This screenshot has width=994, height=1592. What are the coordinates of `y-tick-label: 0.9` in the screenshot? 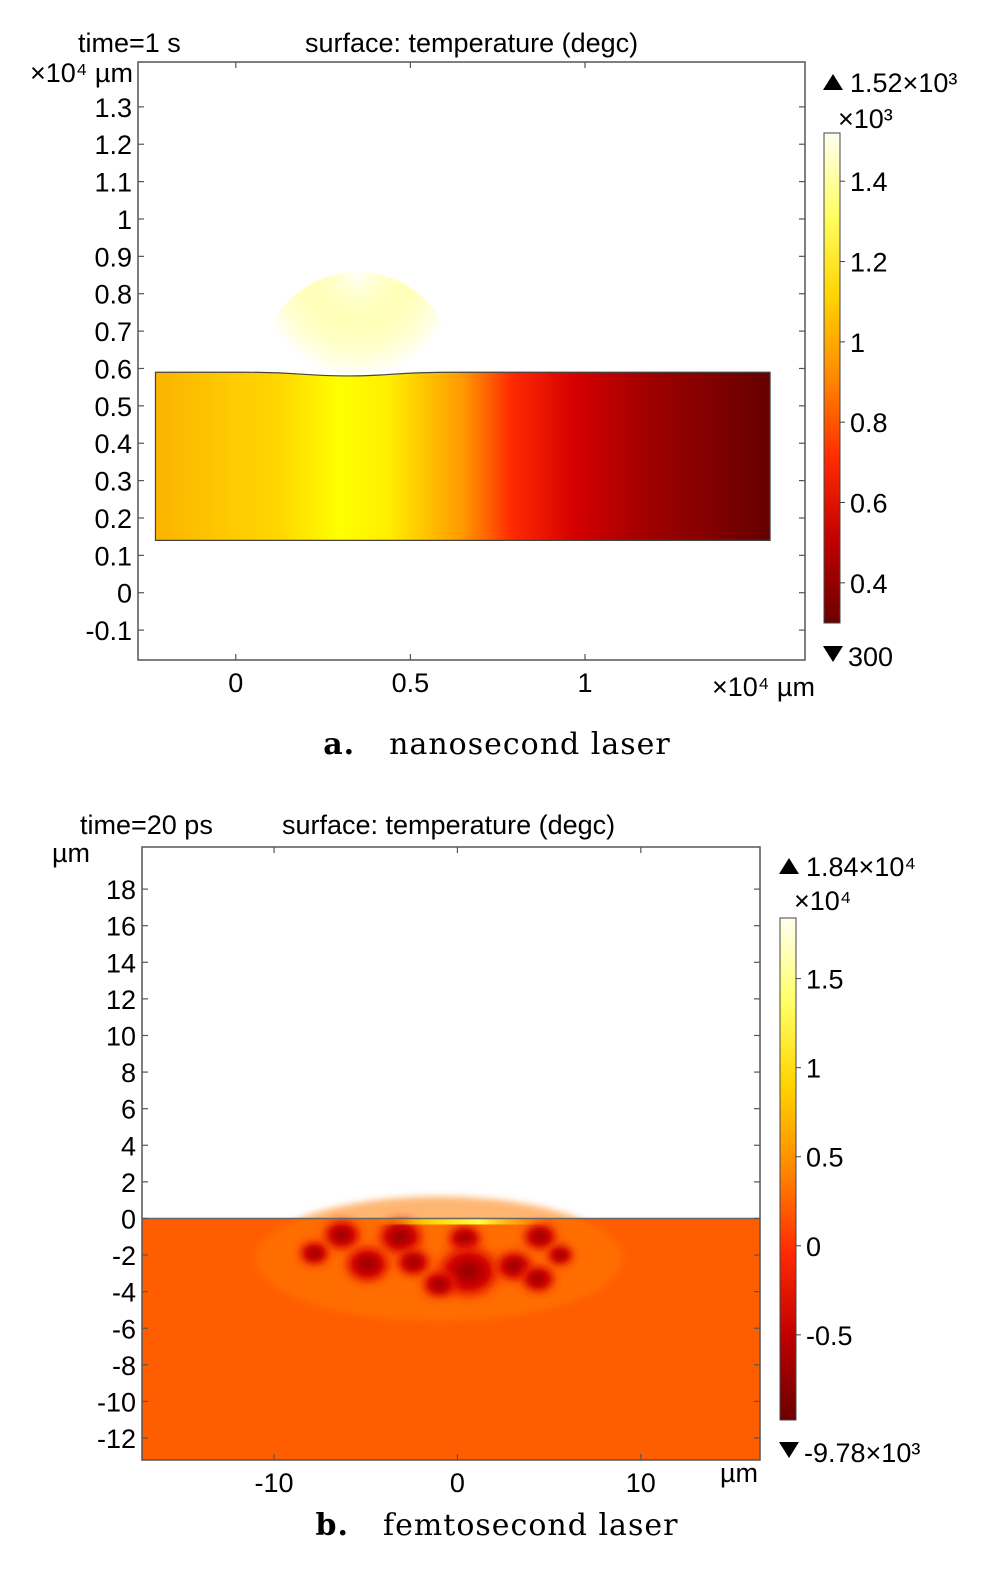 It's located at (113, 257).